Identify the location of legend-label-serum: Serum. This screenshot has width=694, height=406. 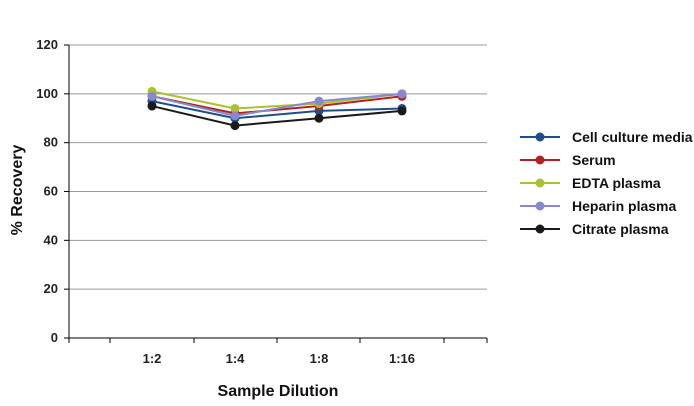
(594, 160).